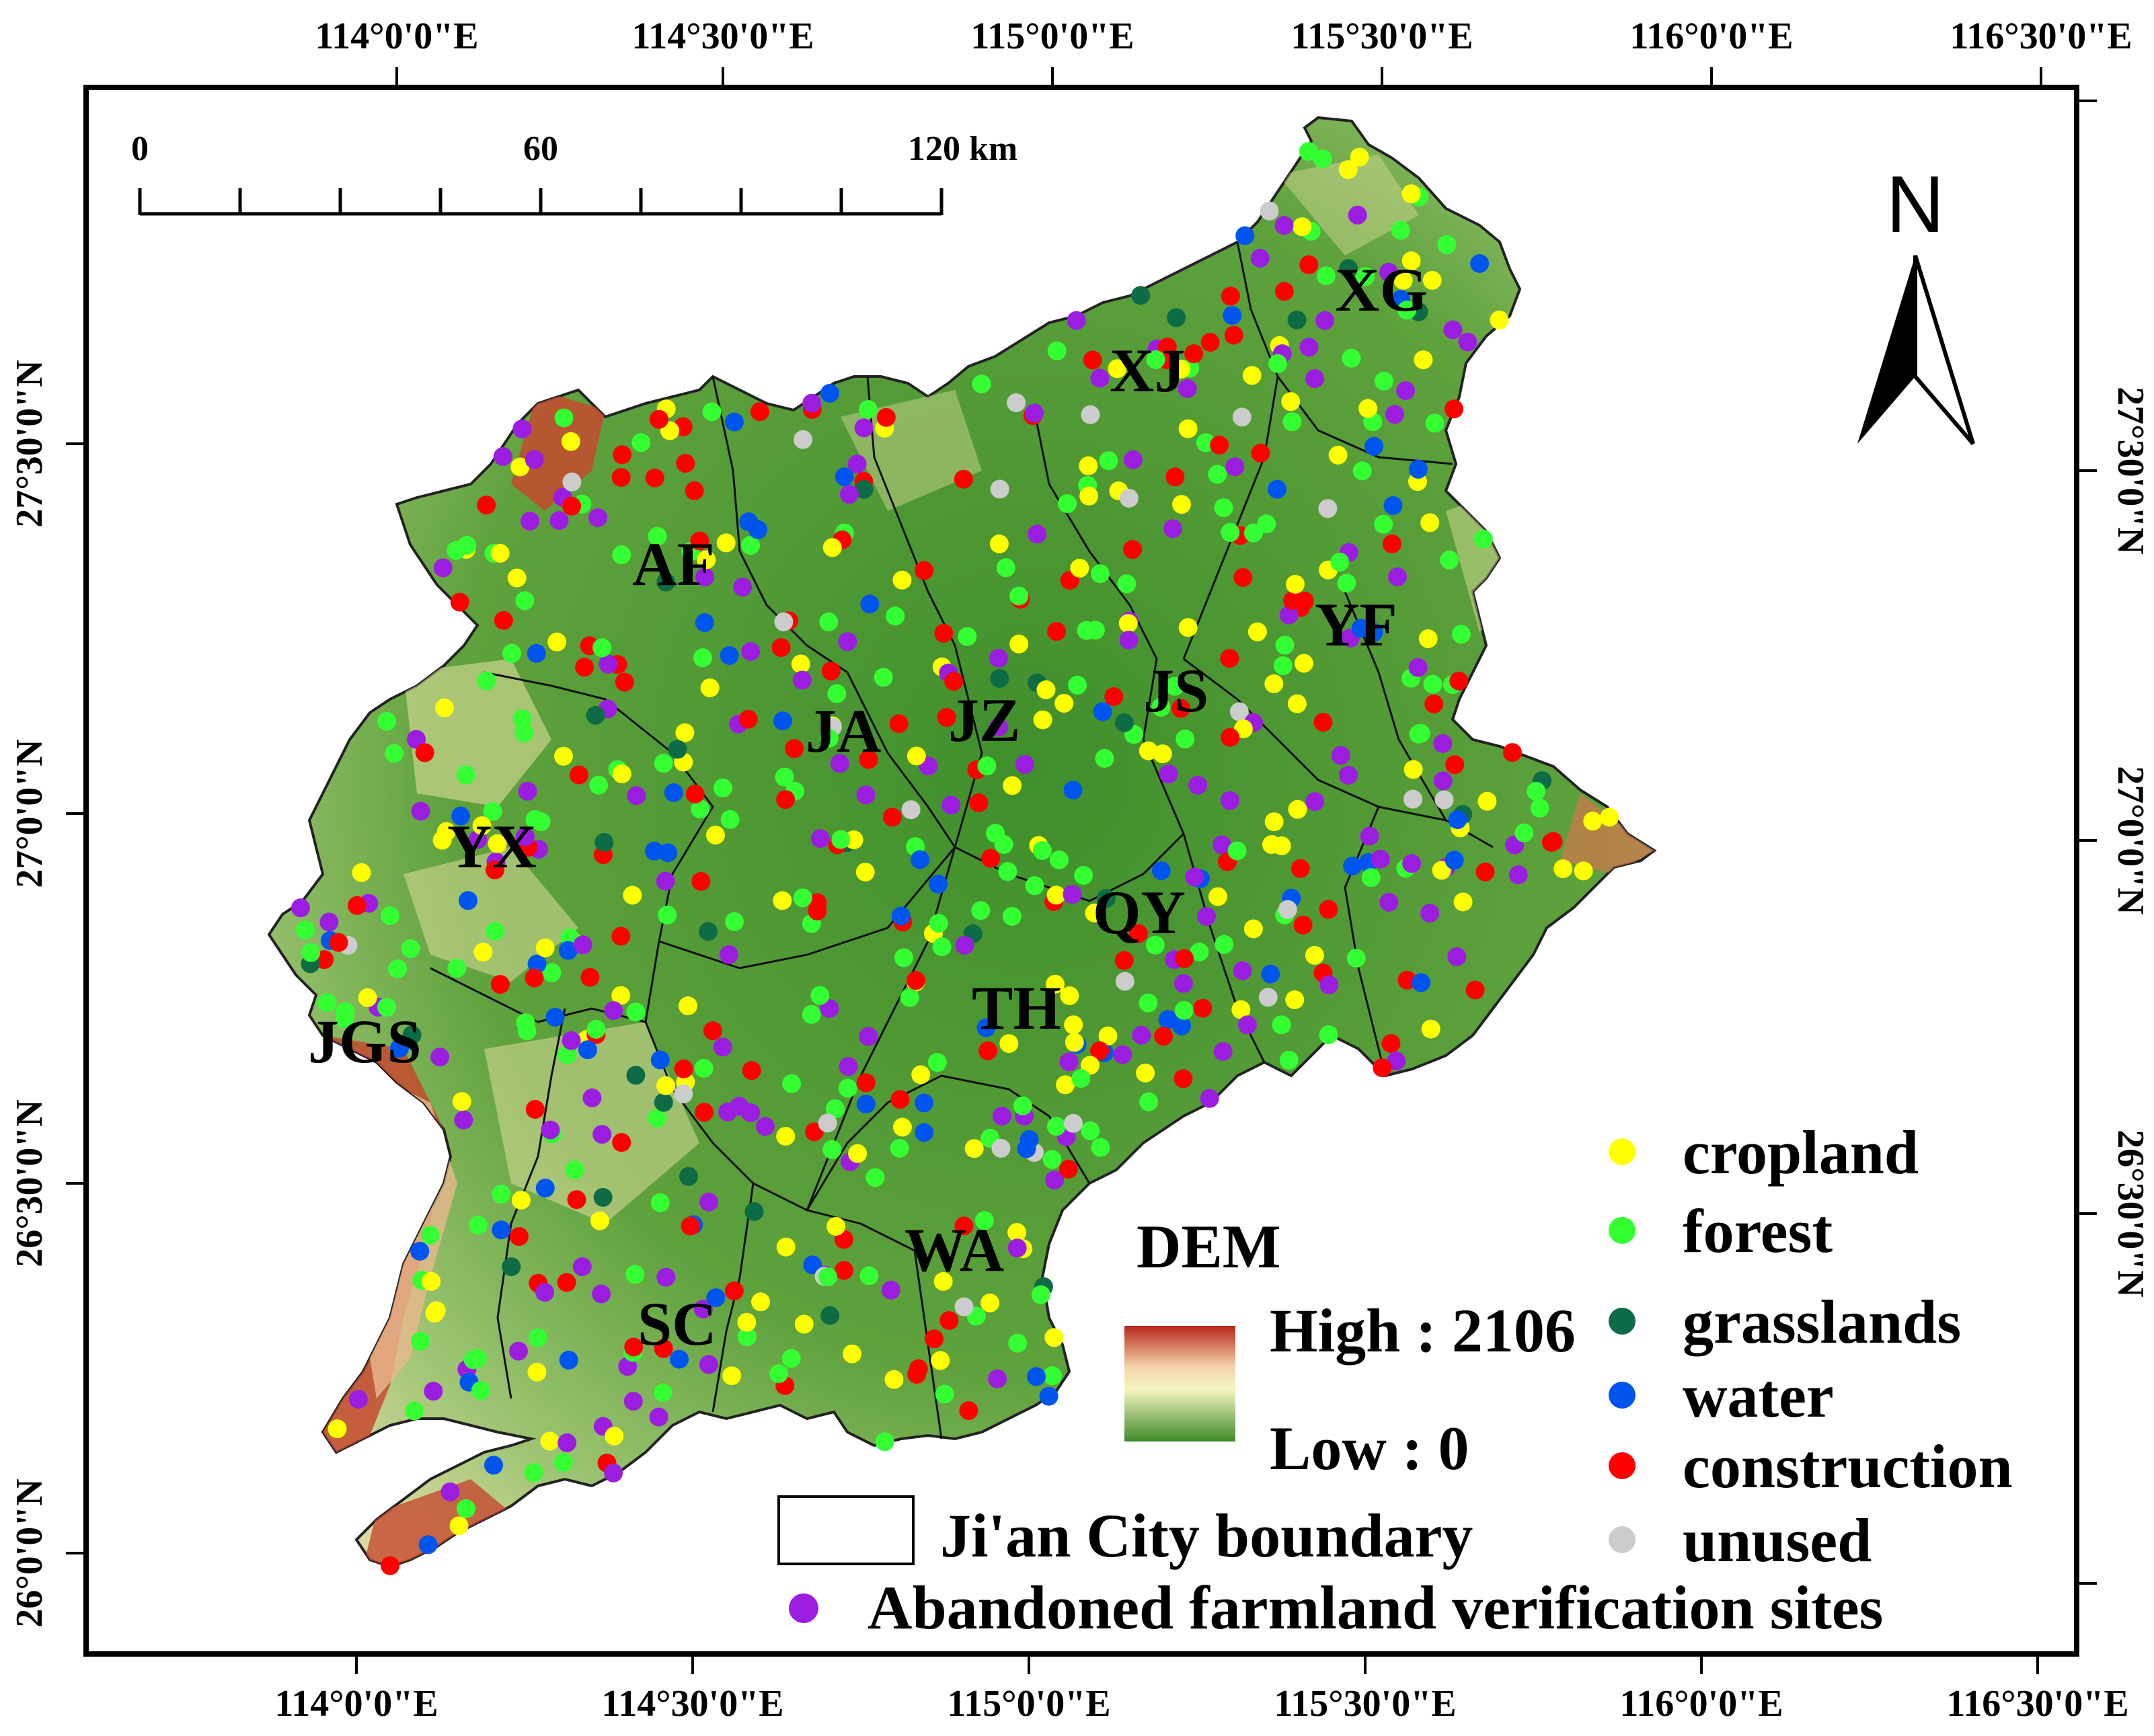 The height and width of the screenshot is (1736, 2154). I want to click on lon-label: 116°0'0"E, so click(1701, 1704).